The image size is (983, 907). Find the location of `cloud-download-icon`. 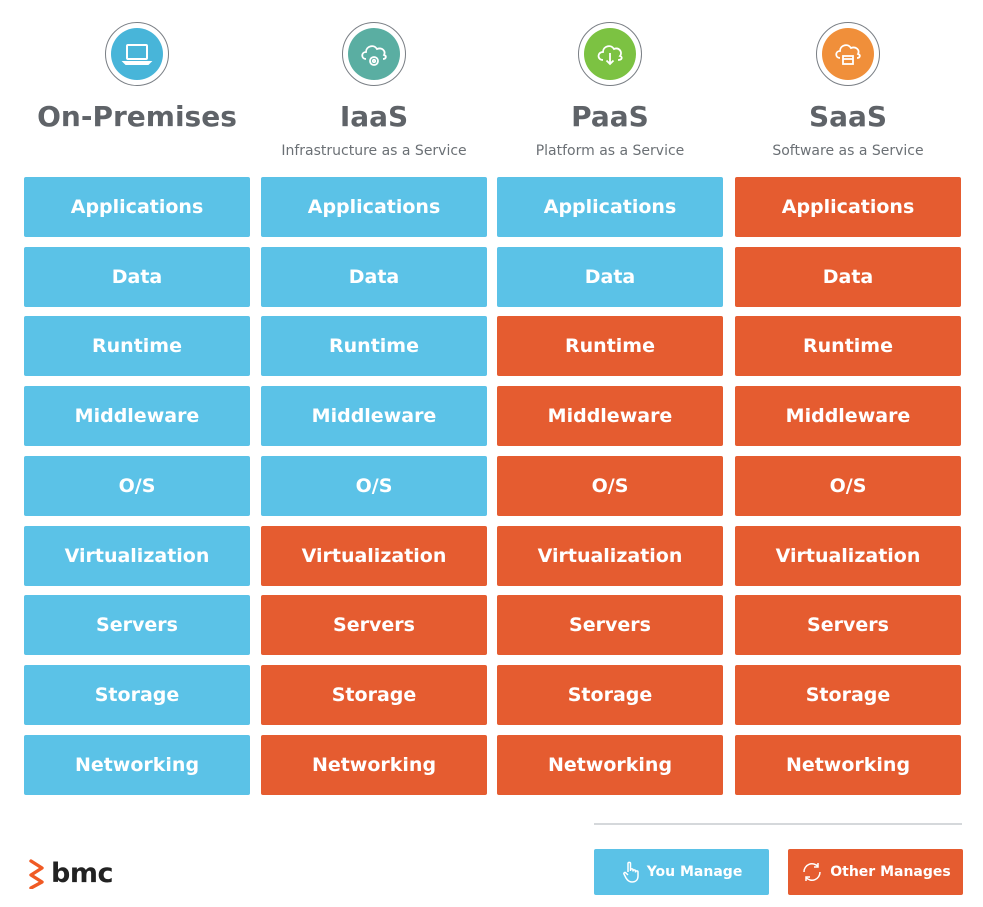

cloud-download-icon is located at coordinates (610, 54).